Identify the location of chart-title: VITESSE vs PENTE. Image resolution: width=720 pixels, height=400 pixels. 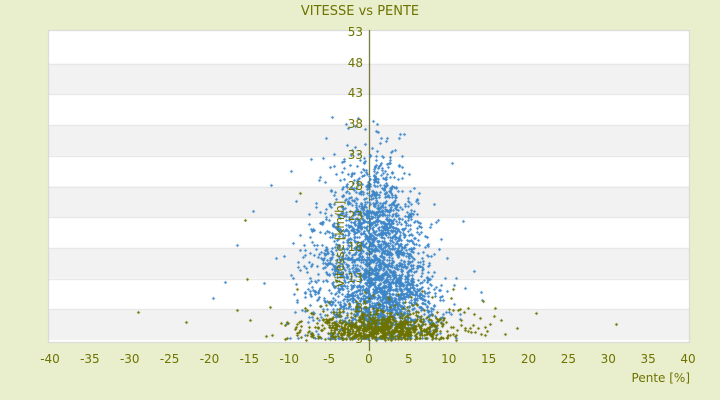
(360, 11).